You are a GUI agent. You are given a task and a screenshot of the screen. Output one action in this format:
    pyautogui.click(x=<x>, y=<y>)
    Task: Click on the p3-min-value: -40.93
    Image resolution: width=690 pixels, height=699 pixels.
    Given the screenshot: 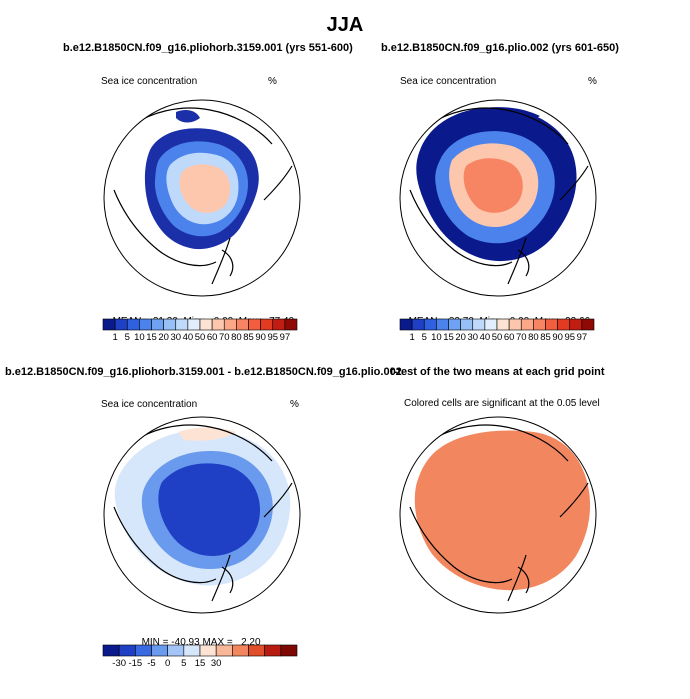 What is the action you would take?
    pyautogui.click(x=185, y=642)
    